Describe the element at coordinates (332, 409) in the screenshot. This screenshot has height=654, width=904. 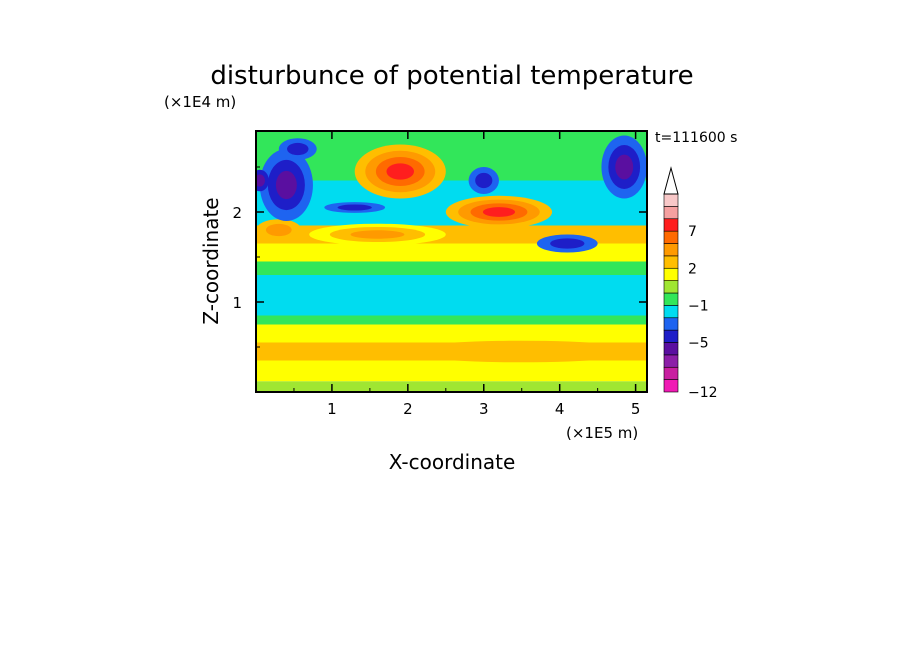
I see `x-tick-label: 1` at that location.